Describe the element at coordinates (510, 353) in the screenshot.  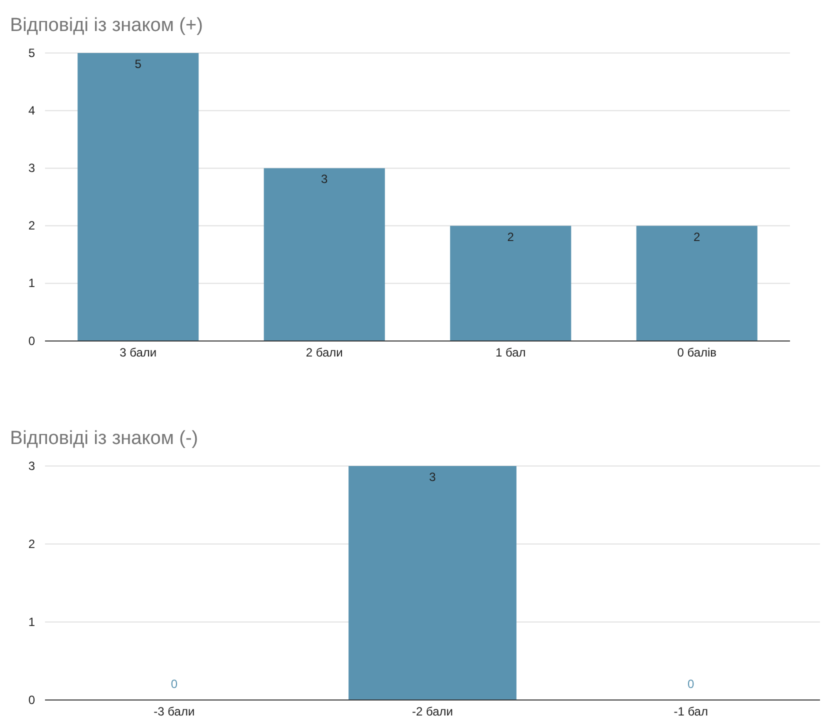
I see `x-tick-label: 1 бал` at that location.